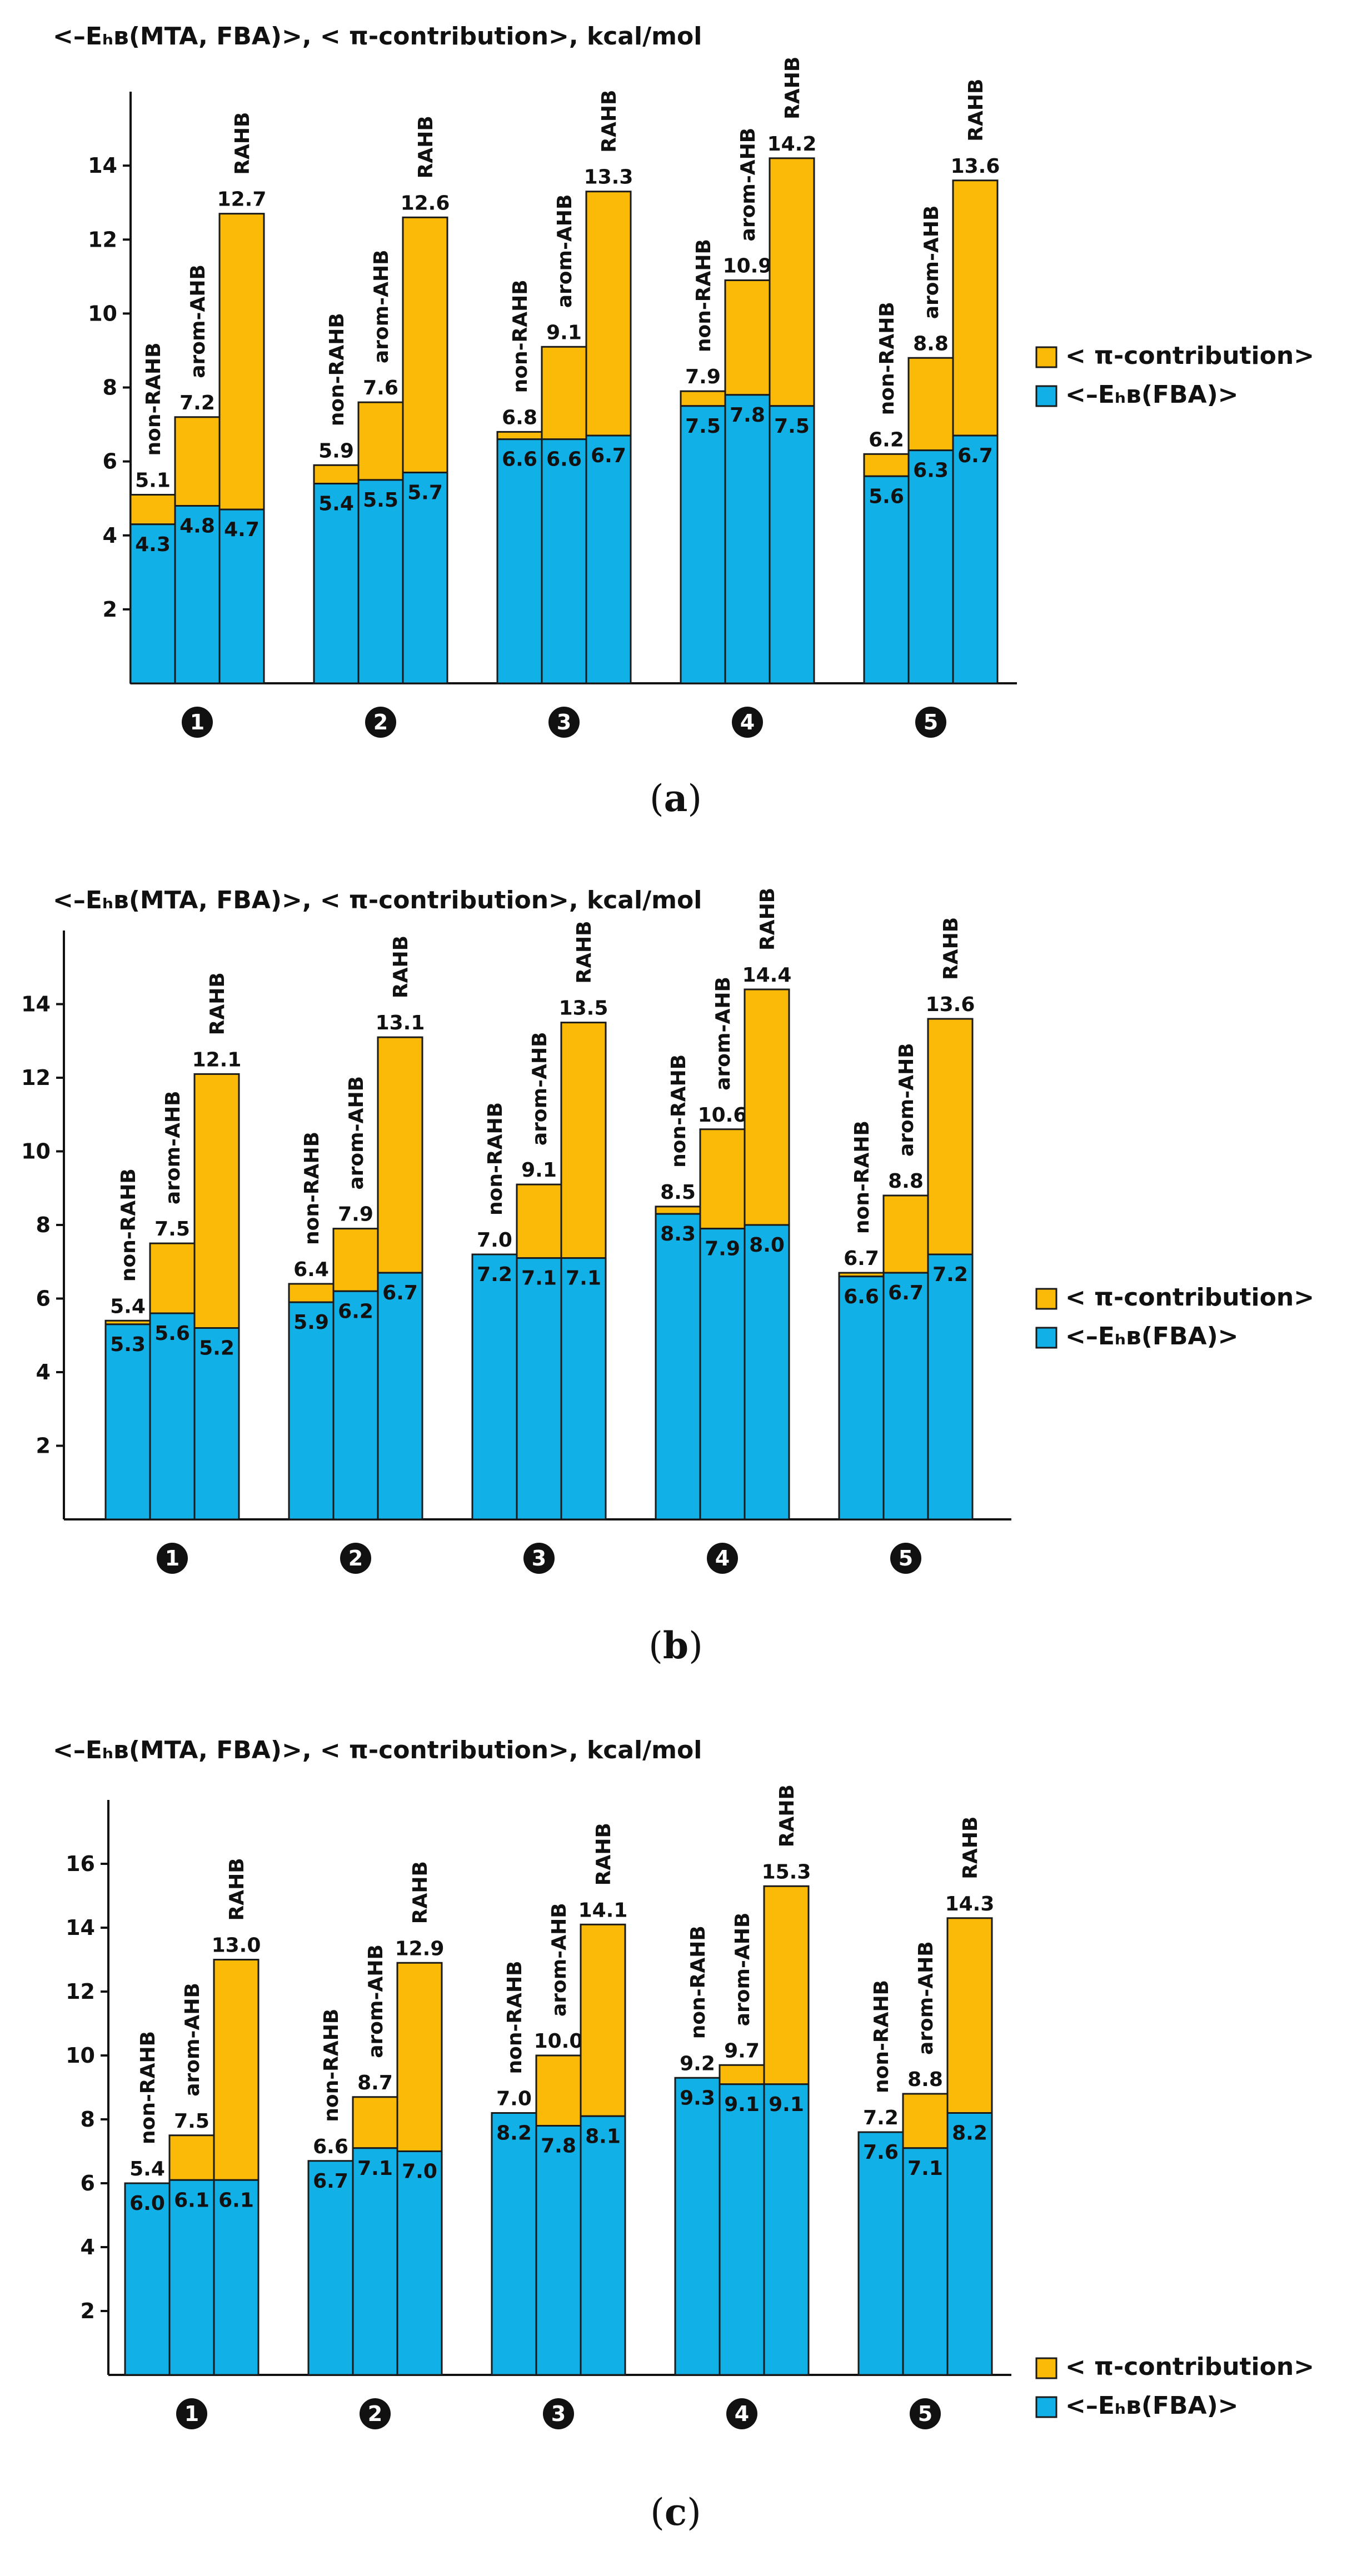  Describe the element at coordinates (703, 427) in the screenshot. I see `bar-base-value: 7.5` at that location.